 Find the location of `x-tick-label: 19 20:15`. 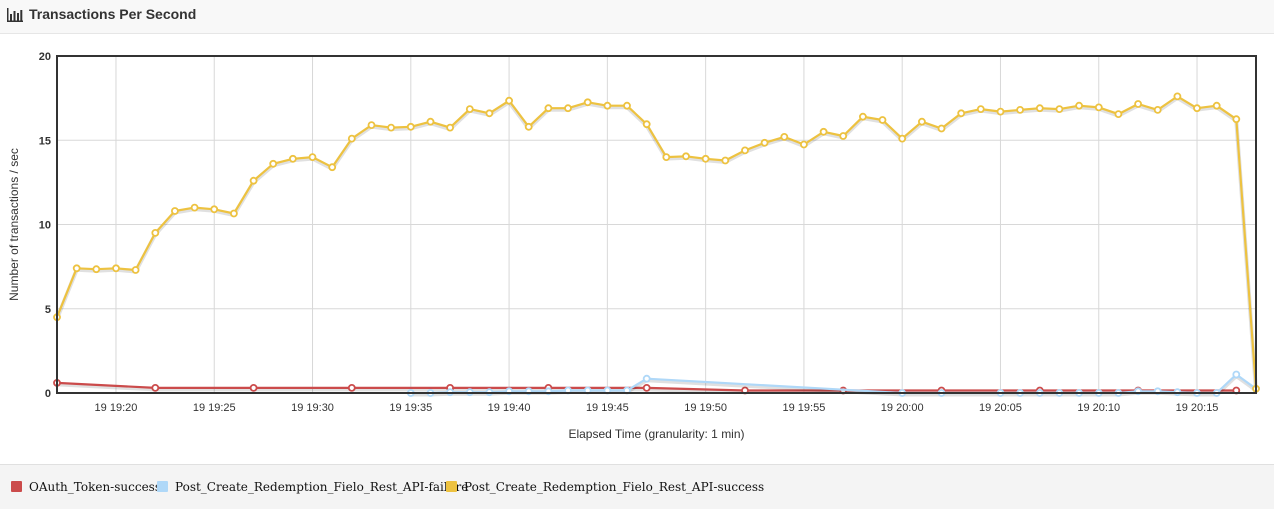

x-tick-label: 19 20:15 is located at coordinates (1197, 408).